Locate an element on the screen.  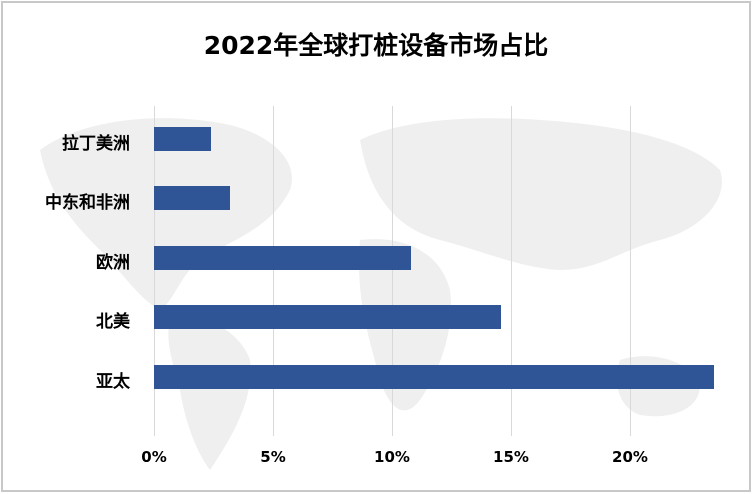
bar-north-america is located at coordinates (327, 317).